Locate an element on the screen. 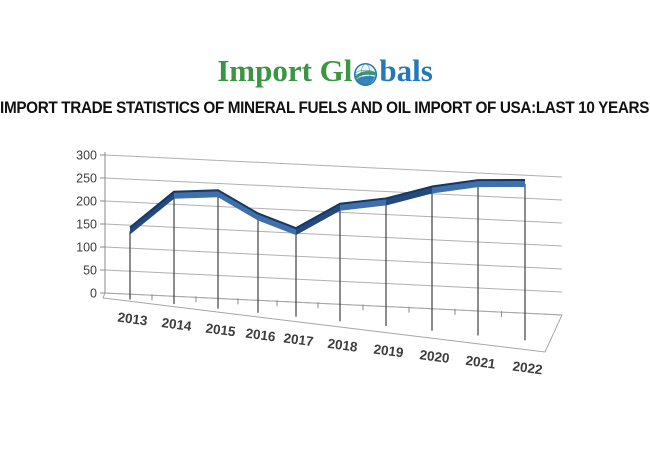  y-axis-label: 50 is located at coordinates (90, 271).